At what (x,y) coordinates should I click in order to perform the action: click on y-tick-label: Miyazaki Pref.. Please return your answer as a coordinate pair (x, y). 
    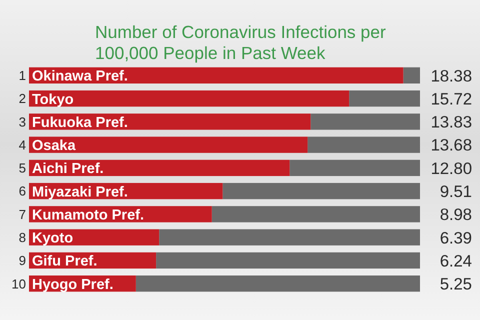
    Looking at the image, I should click on (80, 192).